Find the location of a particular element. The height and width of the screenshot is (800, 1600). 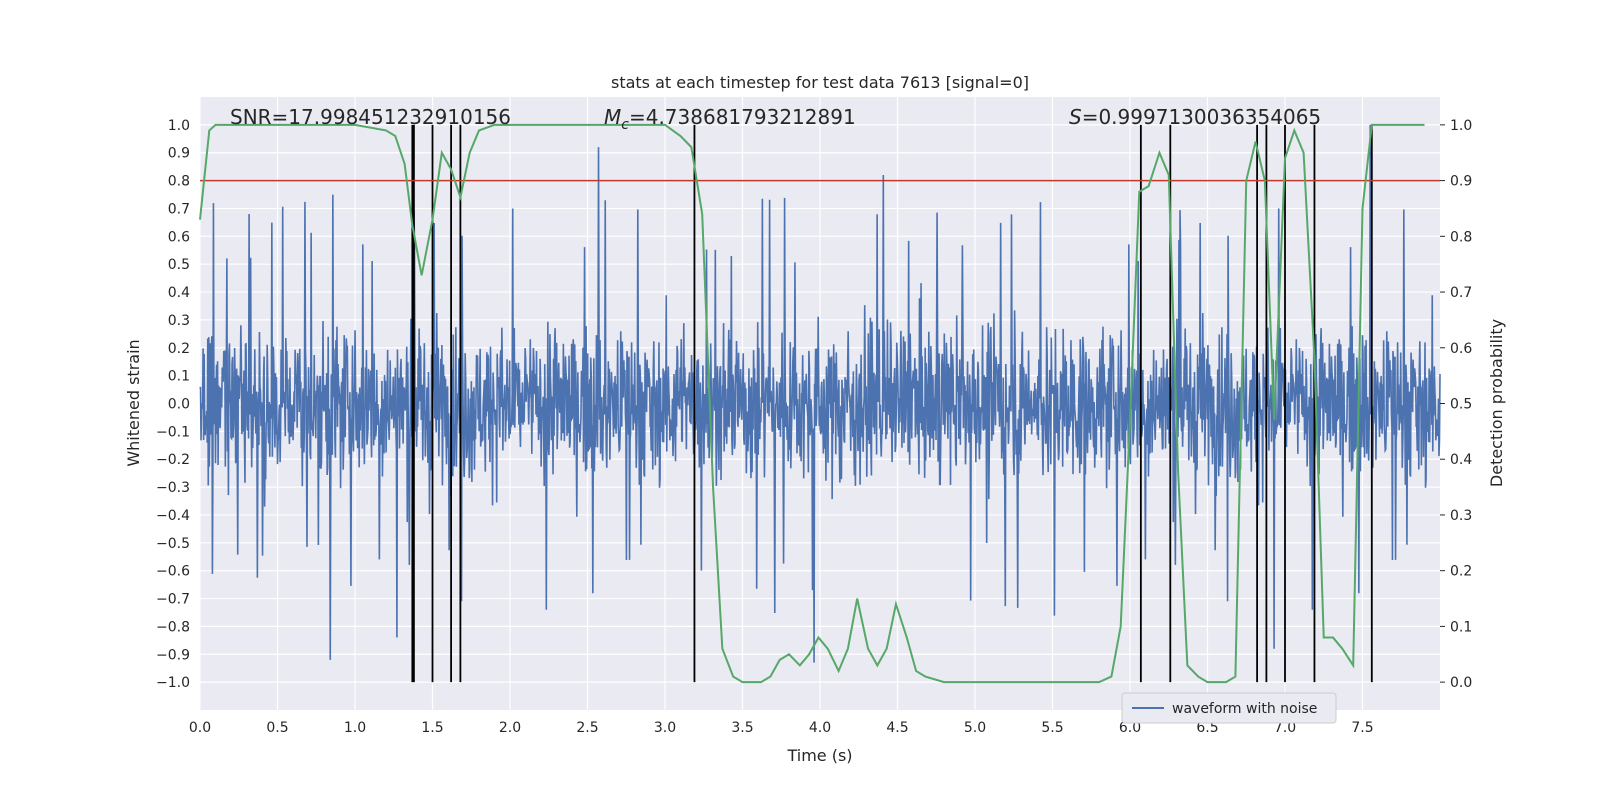

y-left-tick-label: −0.4 is located at coordinates (173, 516).